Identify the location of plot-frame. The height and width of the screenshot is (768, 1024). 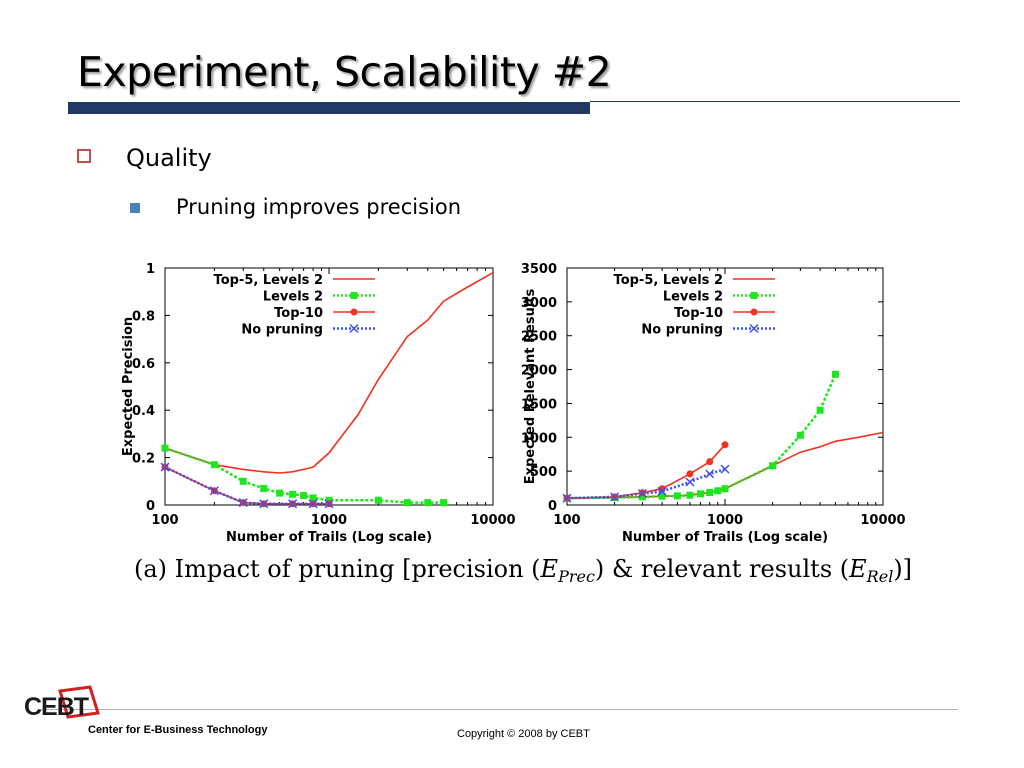
(329, 386).